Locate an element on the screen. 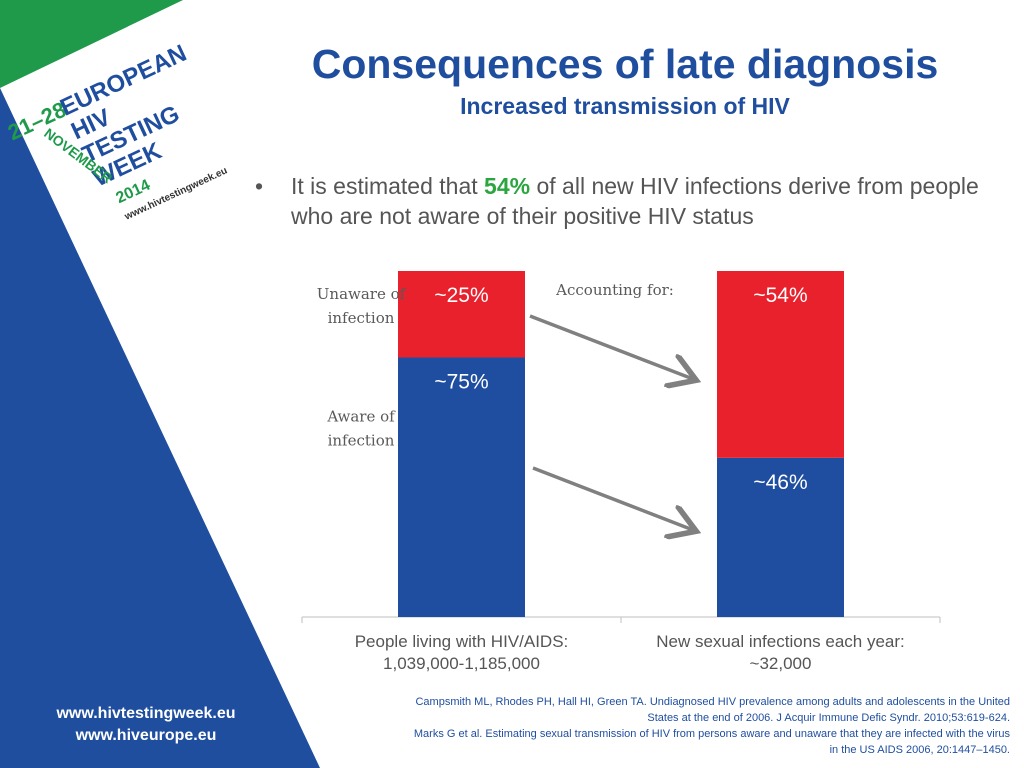  series-side-label: Unaware of is located at coordinates (362, 294).